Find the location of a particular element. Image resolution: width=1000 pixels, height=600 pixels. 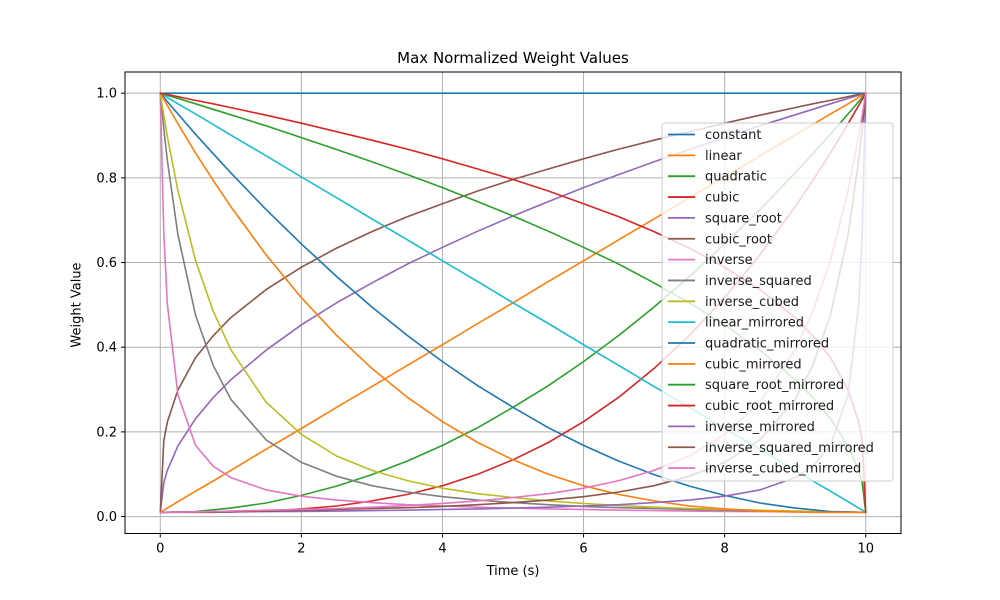

legend-label-inverse_squared: inverse_squared is located at coordinates (758, 281).